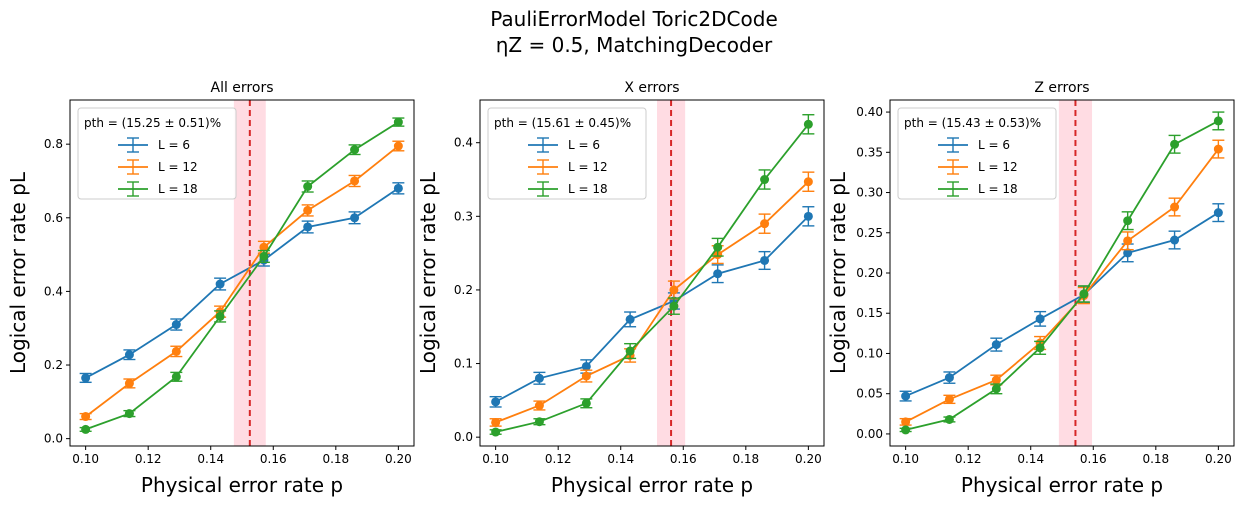 The height and width of the screenshot is (508, 1243). I want to click on legend-threshold-label: pth = (15.43 ± 0.53)%, so click(972, 123).